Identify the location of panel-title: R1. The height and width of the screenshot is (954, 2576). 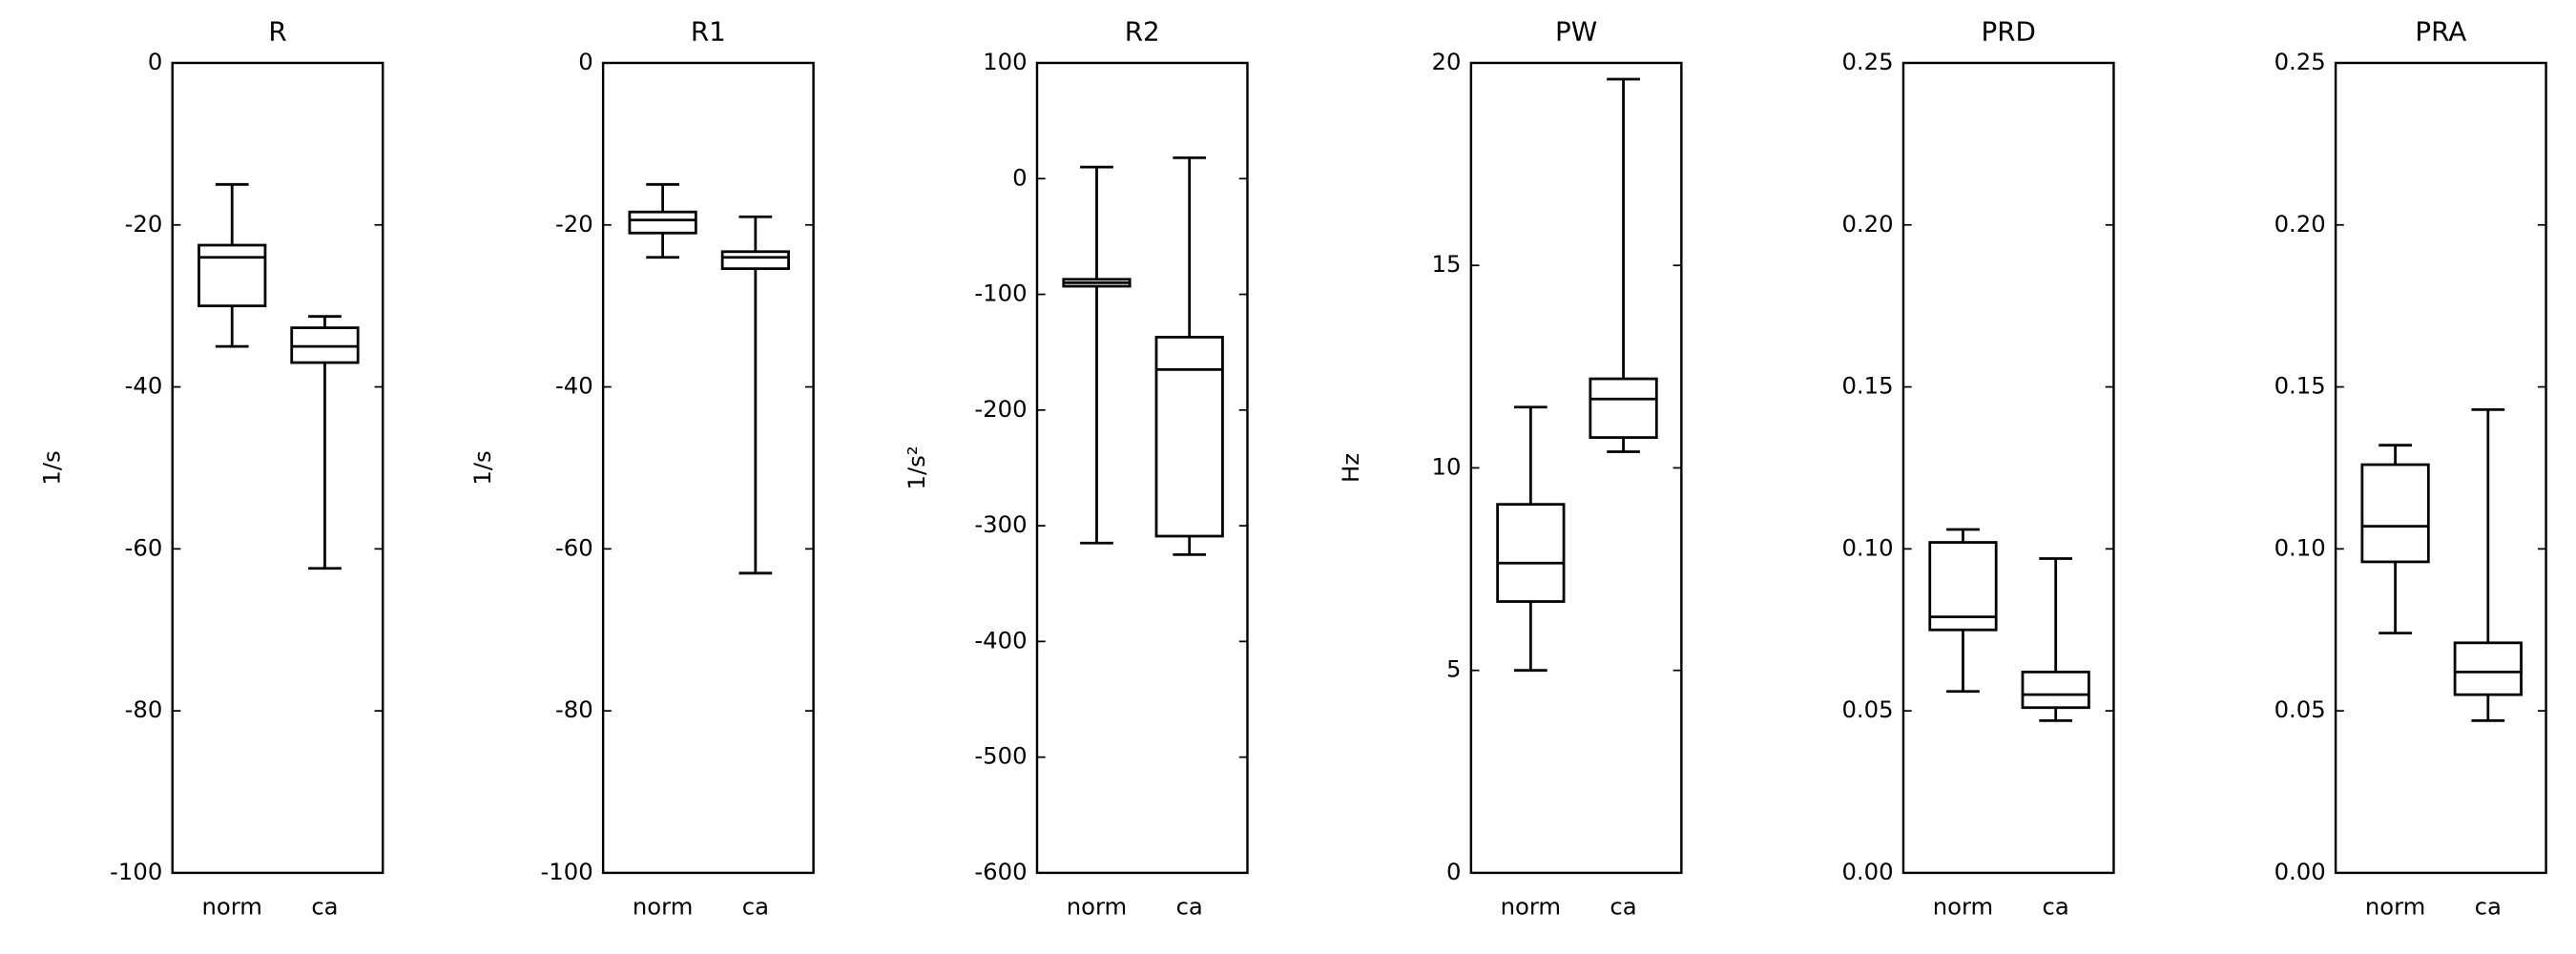
(708, 32).